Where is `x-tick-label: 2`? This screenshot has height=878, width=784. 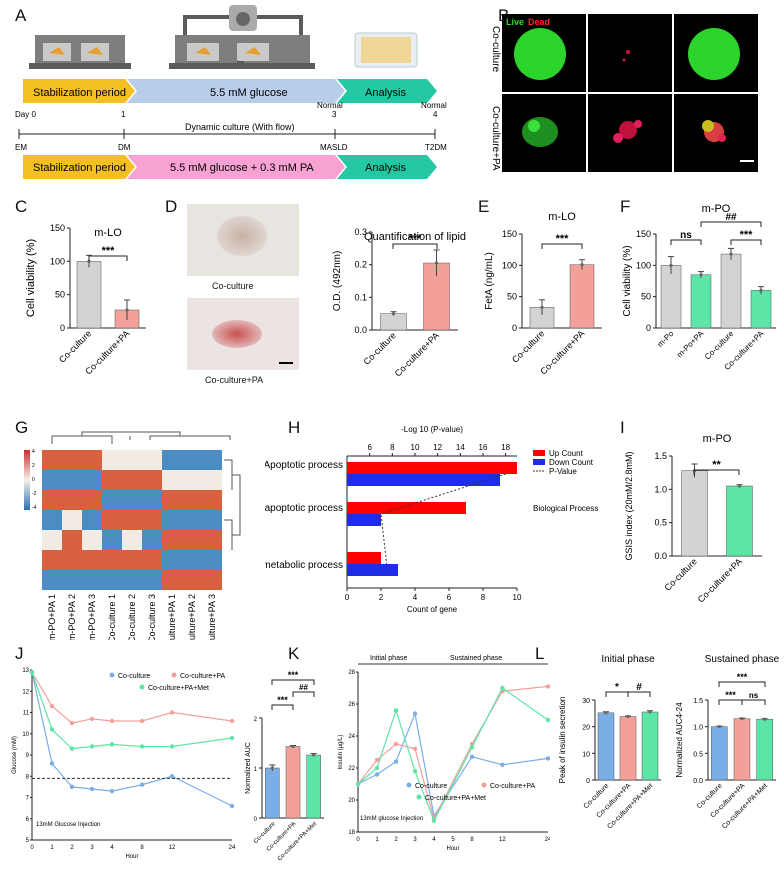 x-tick-label: 2 is located at coordinates (381, 597).